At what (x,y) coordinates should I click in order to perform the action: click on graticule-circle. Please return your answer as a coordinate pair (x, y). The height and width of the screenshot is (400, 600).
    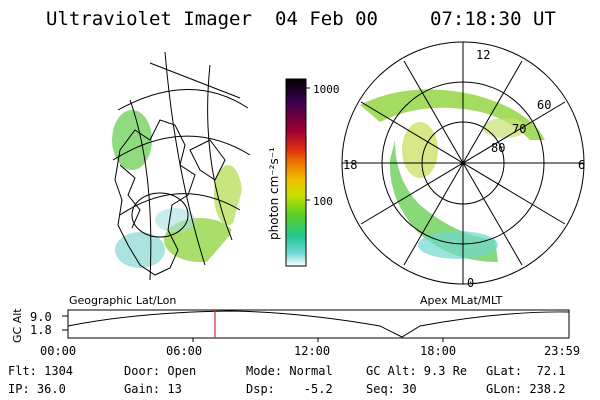
    Looking at the image, I should click on (160, 215).